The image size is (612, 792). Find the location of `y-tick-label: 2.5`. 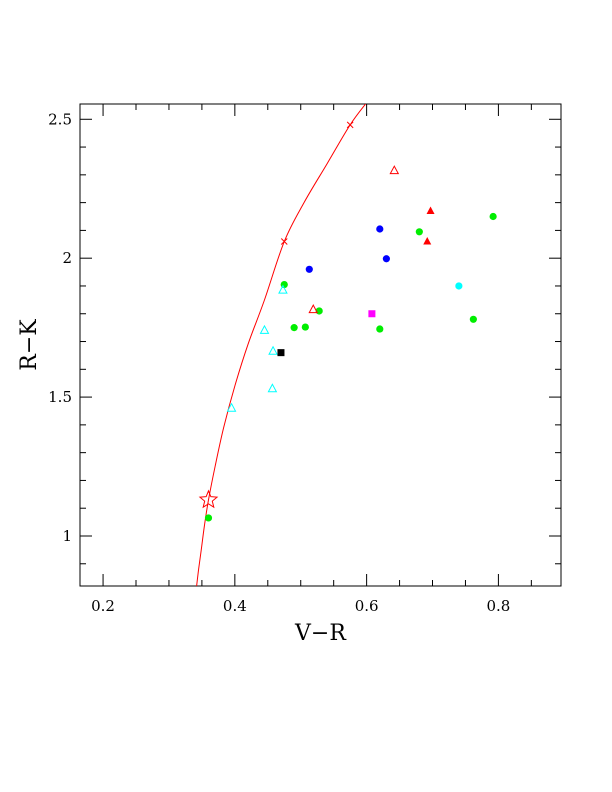

y-tick-label: 2.5 is located at coordinates (60, 119).